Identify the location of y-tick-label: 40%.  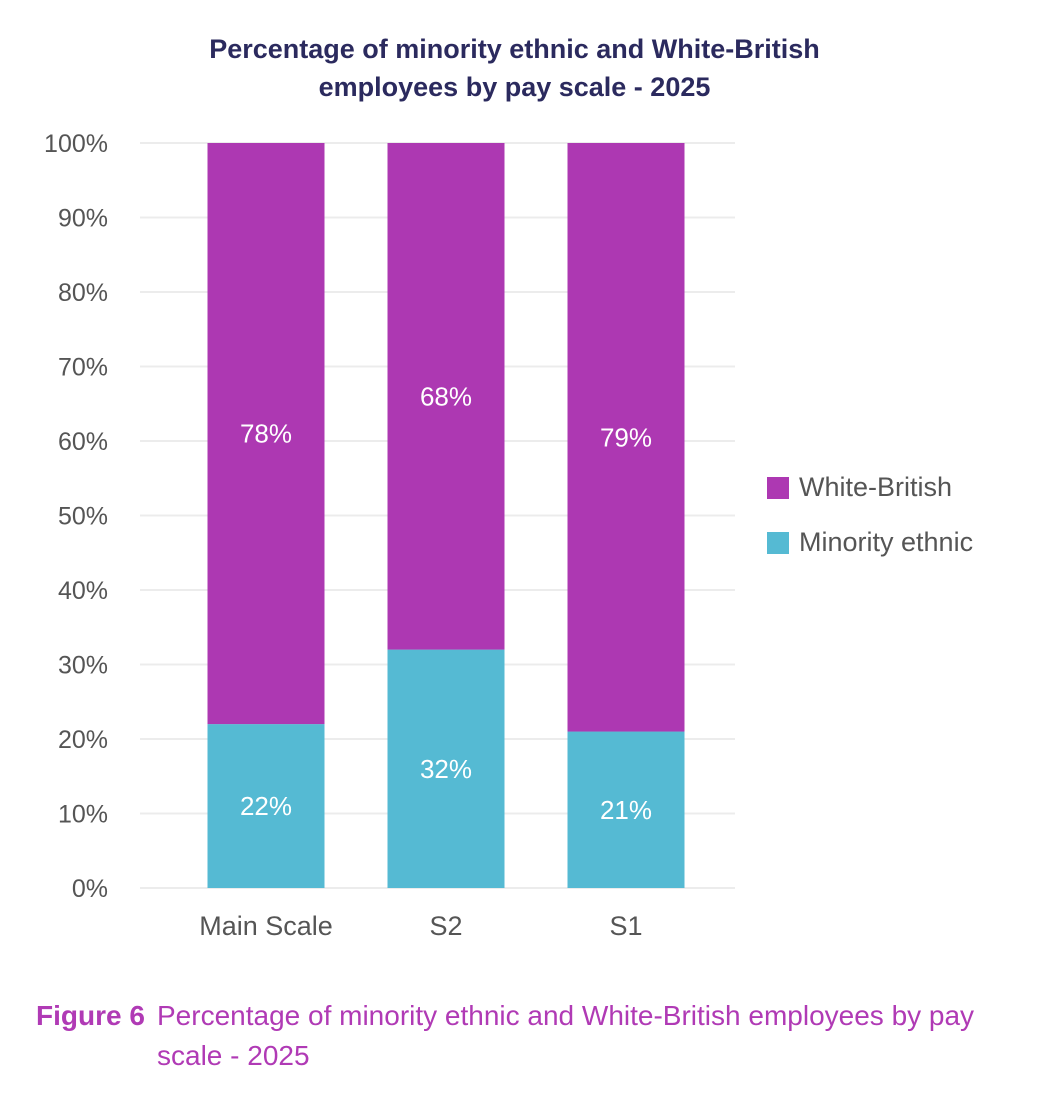
(83, 591).